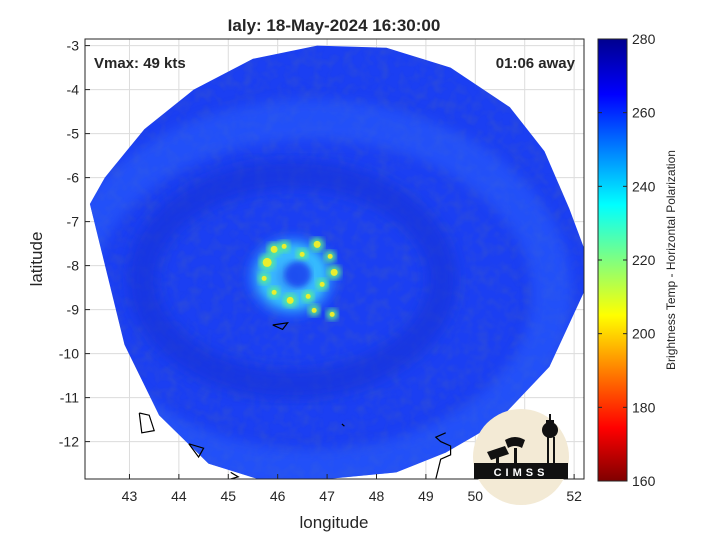 The width and height of the screenshot is (720, 540). What do you see at coordinates (377, 496) in the screenshot?
I see `x-tick-label: 48` at bounding box center [377, 496].